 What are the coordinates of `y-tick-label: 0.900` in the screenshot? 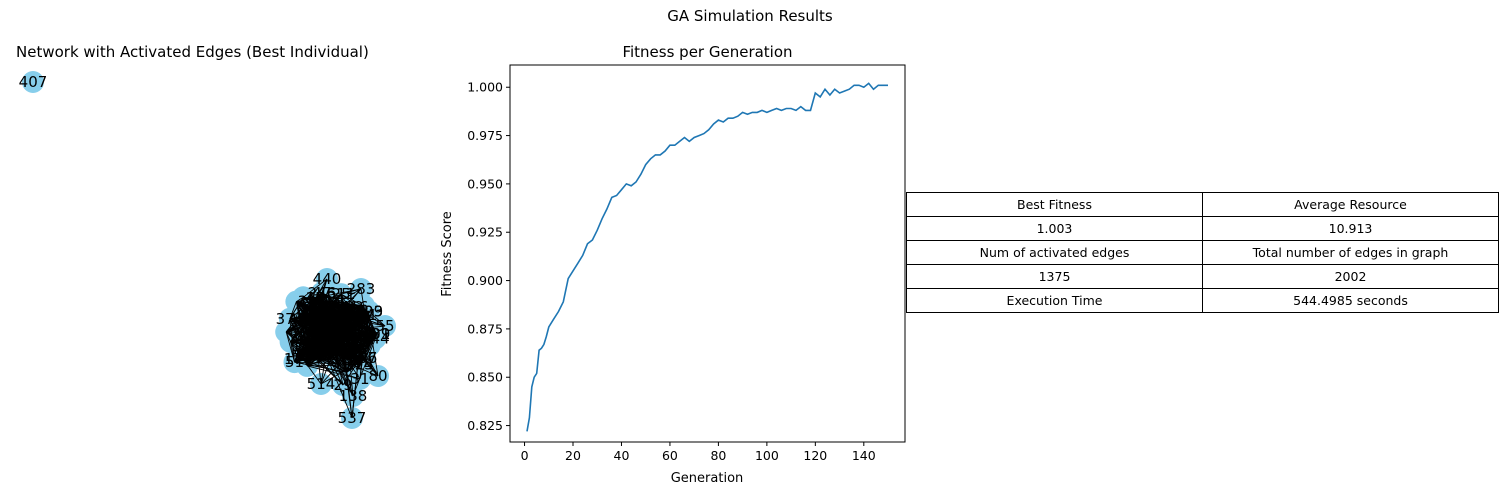 It's located at (485, 280).